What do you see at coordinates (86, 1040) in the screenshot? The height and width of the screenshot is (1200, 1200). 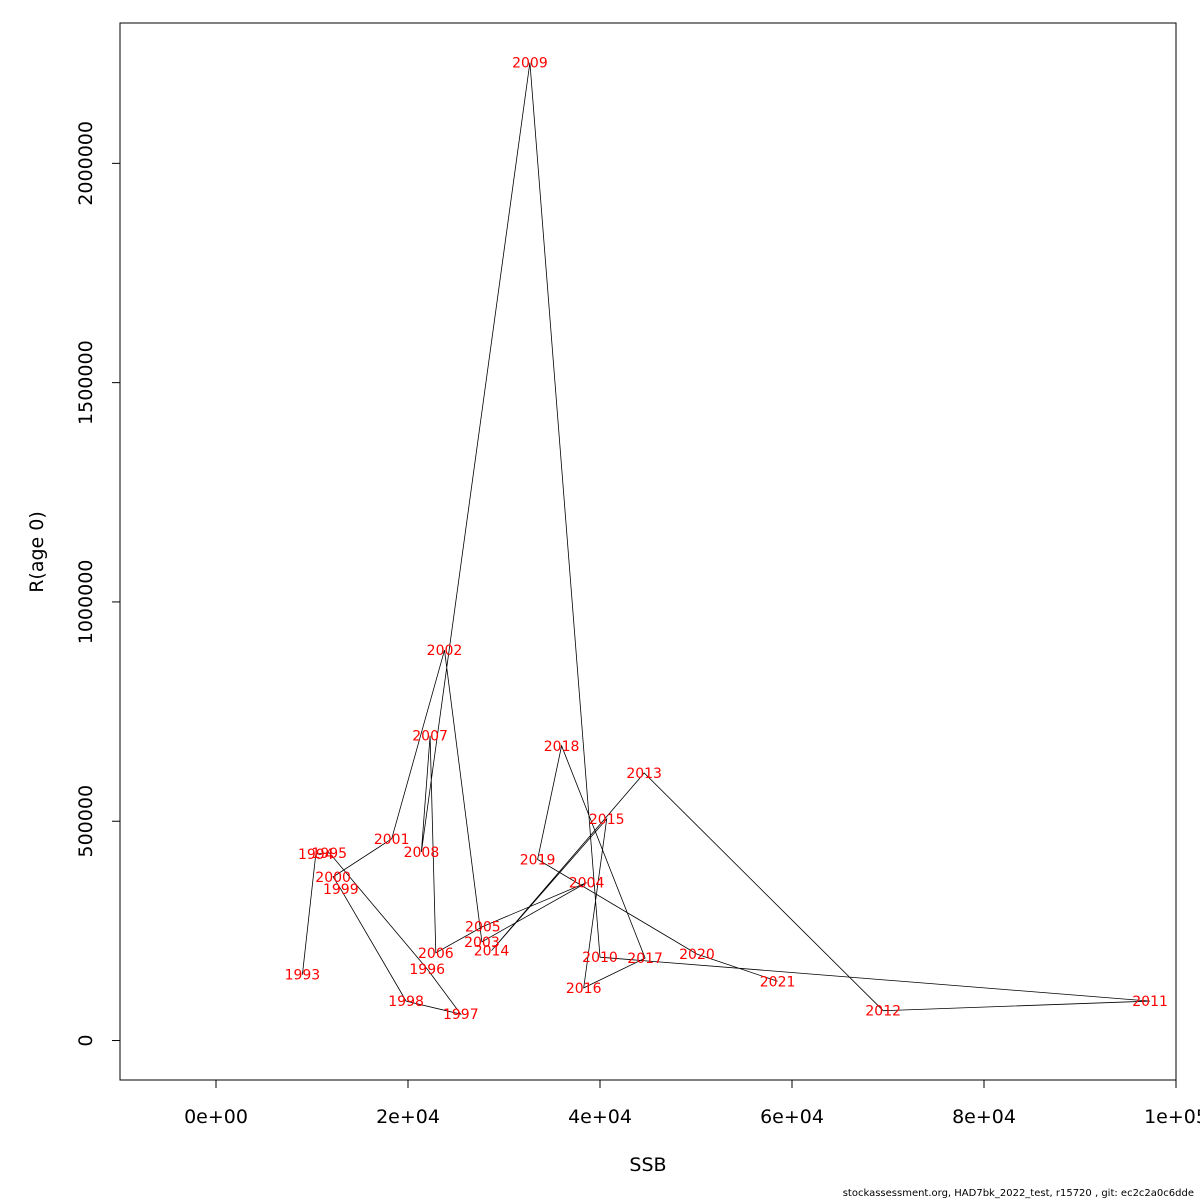 I see `y-tick-label: 0` at bounding box center [86, 1040].